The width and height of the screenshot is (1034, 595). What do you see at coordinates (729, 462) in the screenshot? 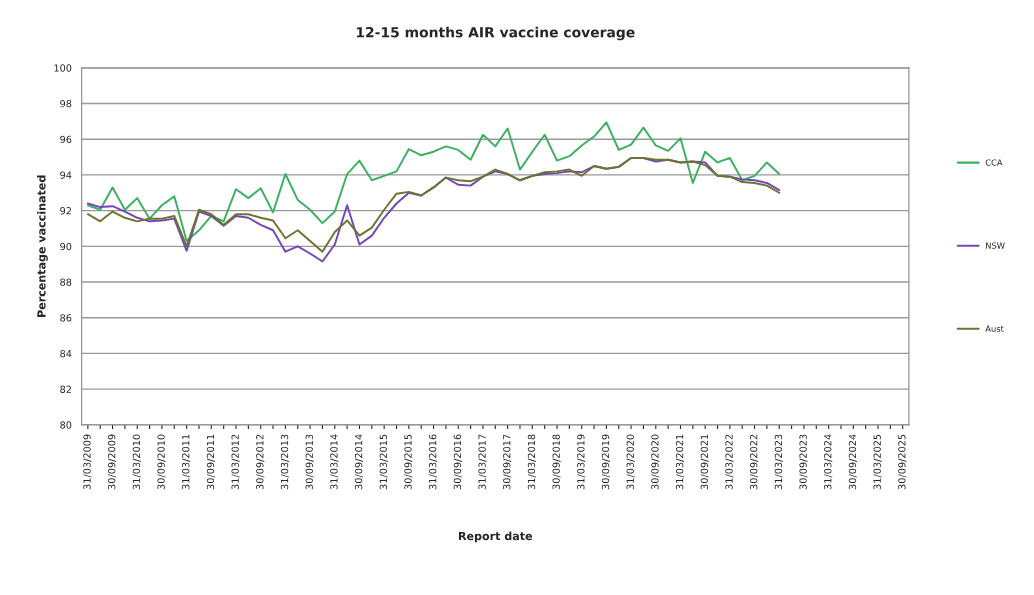
I see `x-tick-label: 31/03/2022` at bounding box center [729, 462].